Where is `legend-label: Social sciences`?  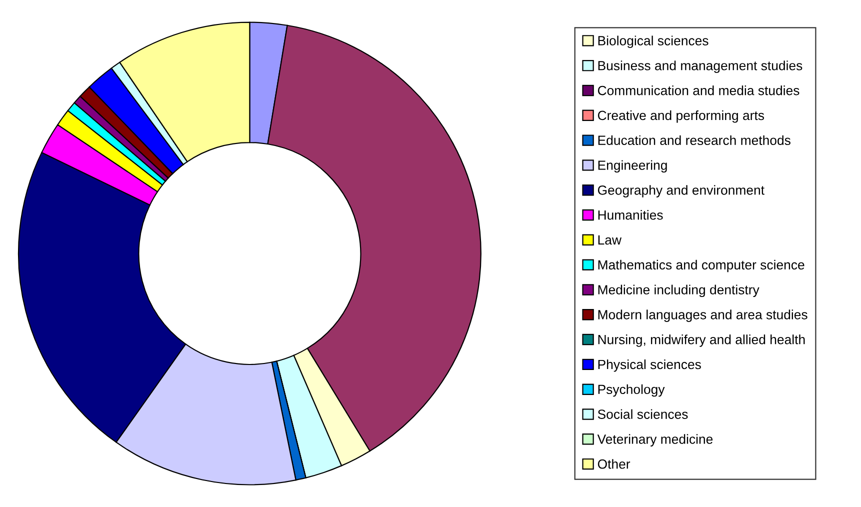 legend-label: Social sciences is located at coordinates (643, 414).